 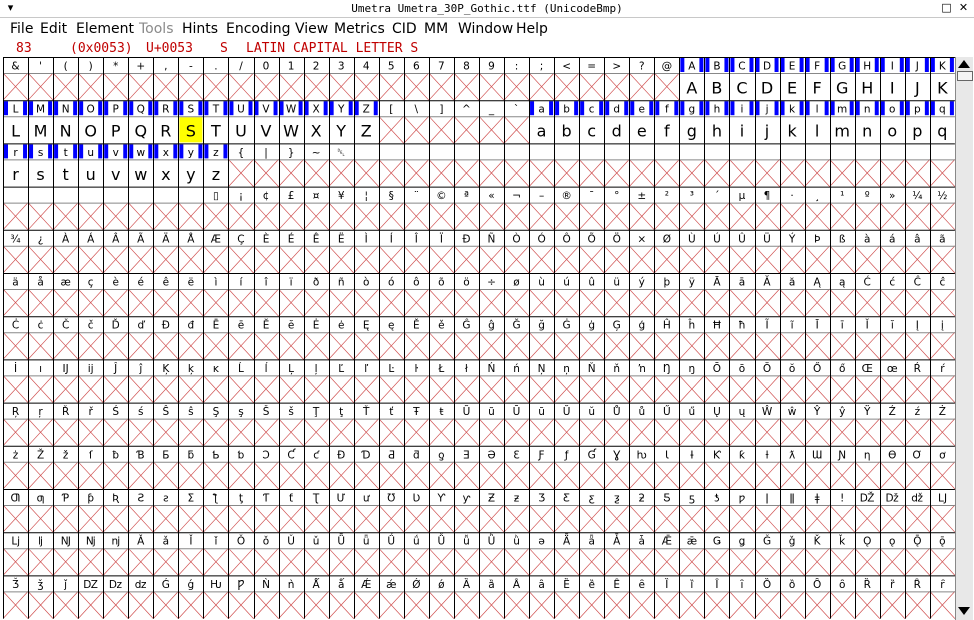 I want to click on glyph-cell: Q, so click(x=140, y=131).